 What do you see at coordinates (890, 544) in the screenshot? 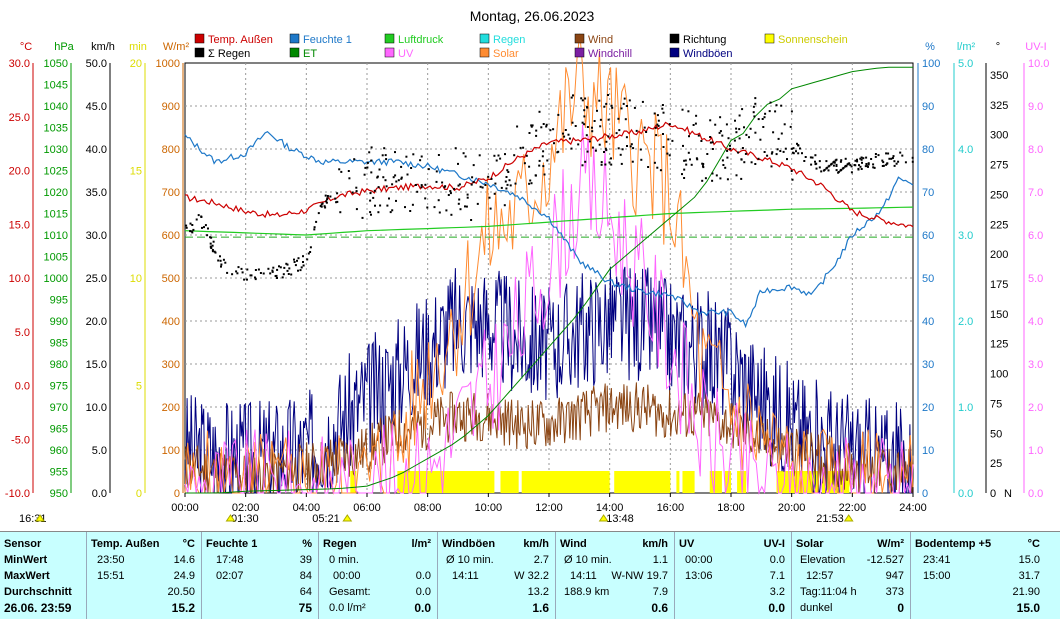
I see `solar-unit: W/m²` at bounding box center [890, 544].